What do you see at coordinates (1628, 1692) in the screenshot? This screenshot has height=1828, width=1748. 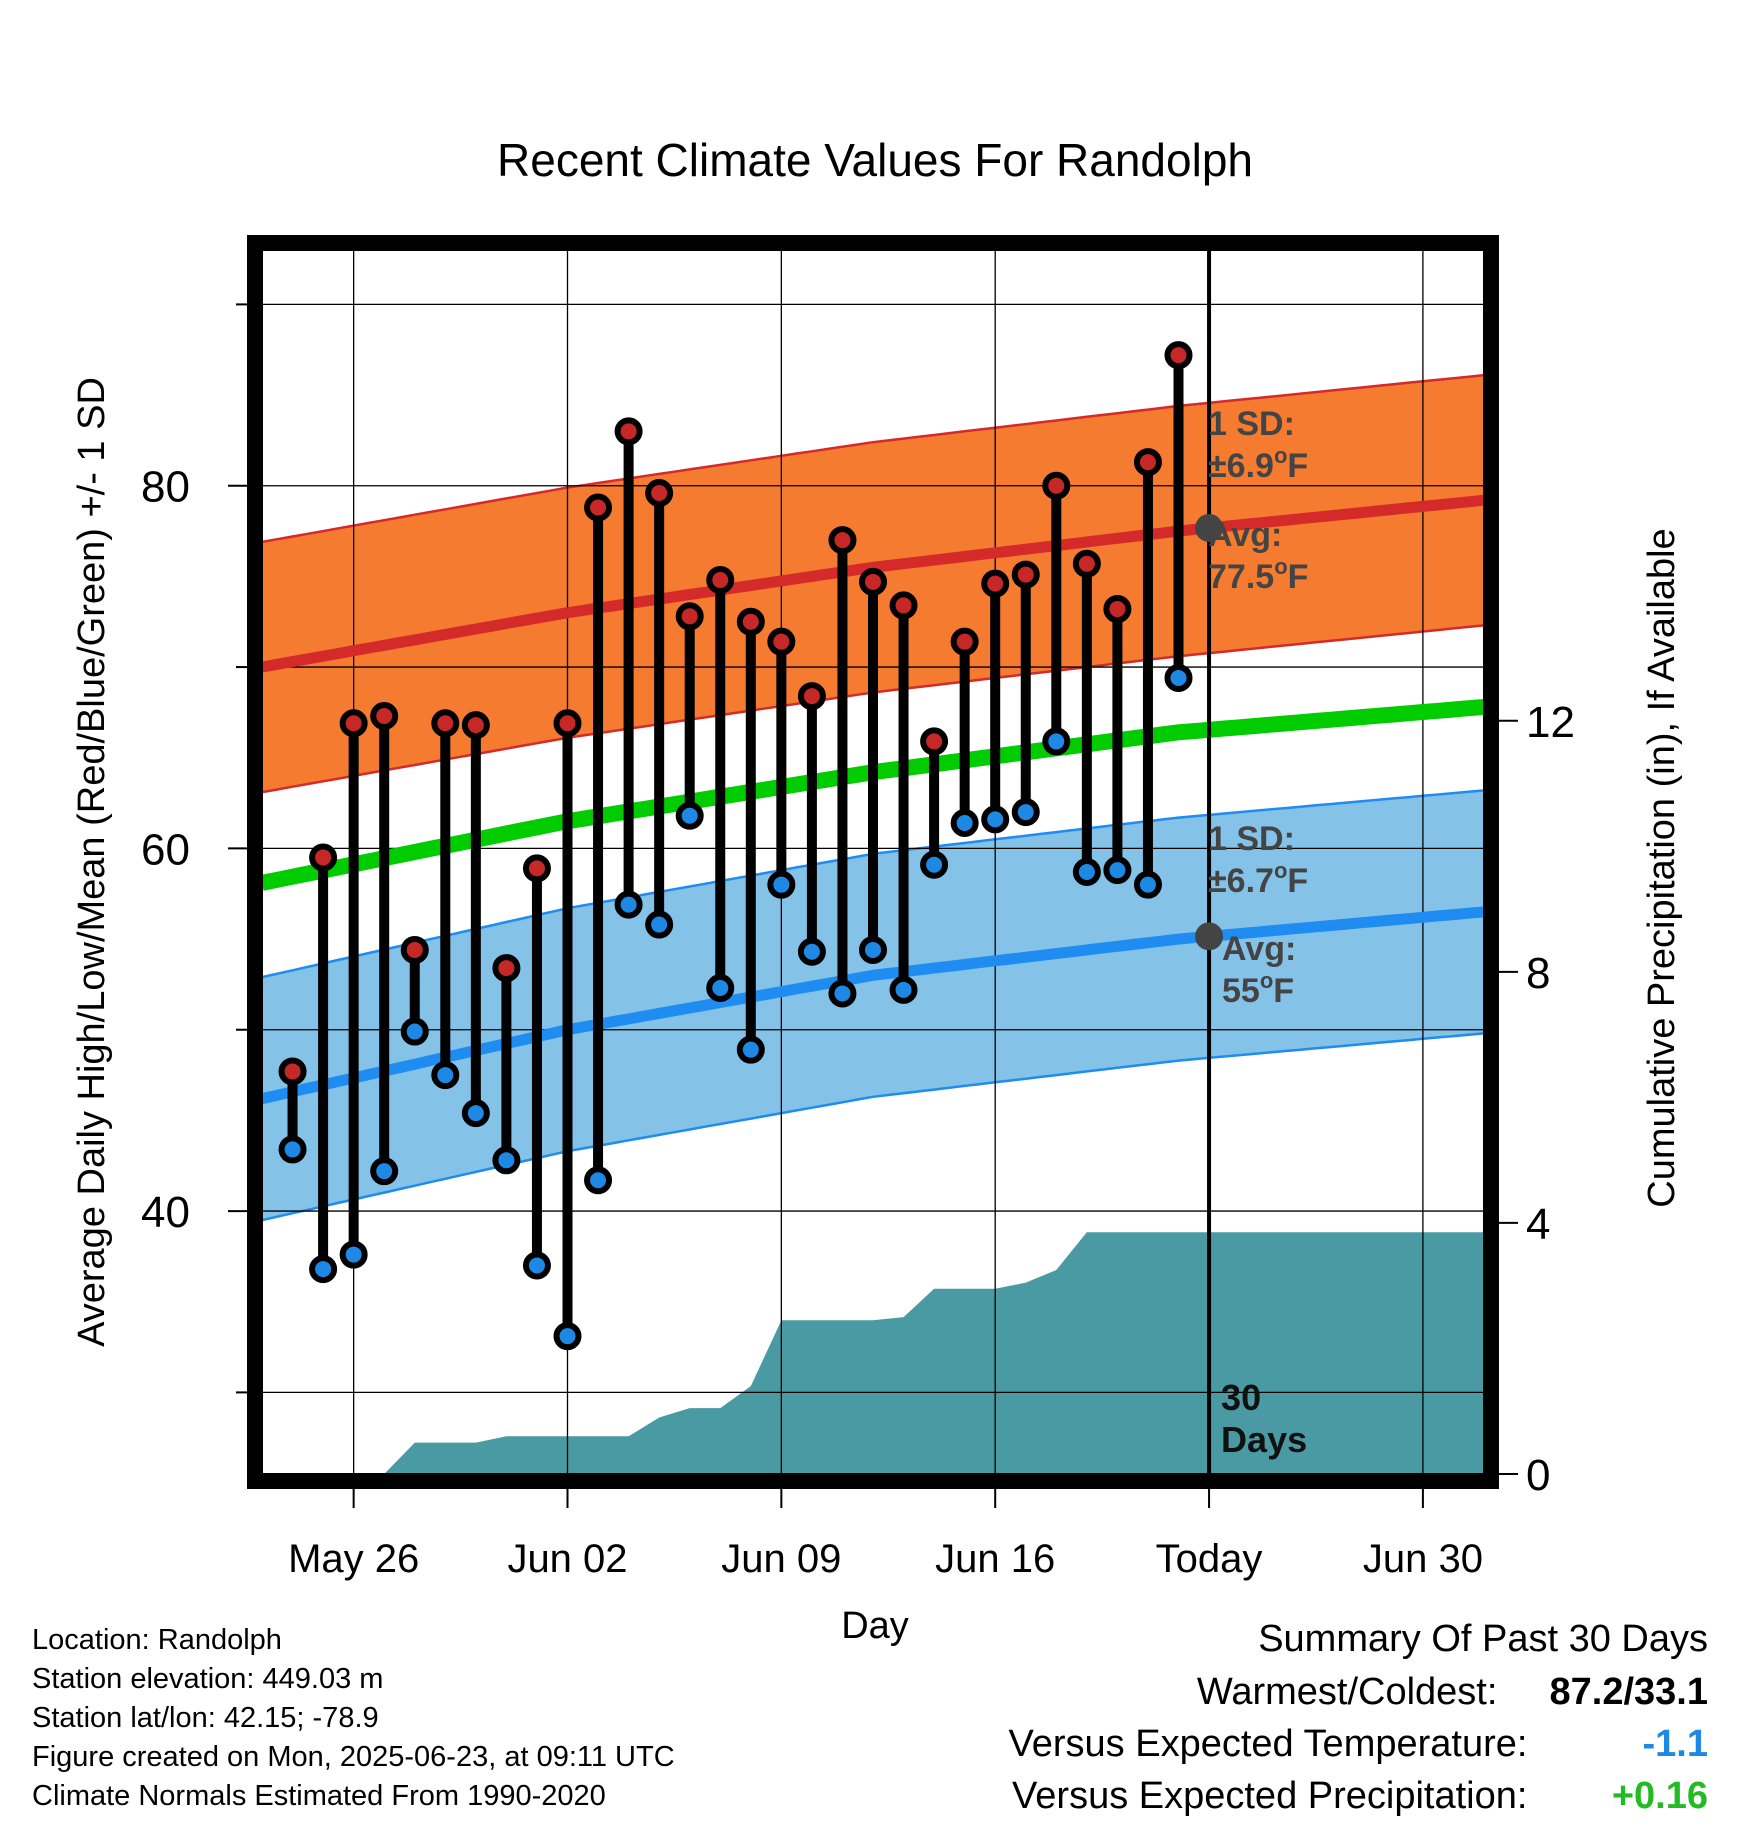 I see `warmest-coldest-value: 87.2/33.1` at bounding box center [1628, 1692].